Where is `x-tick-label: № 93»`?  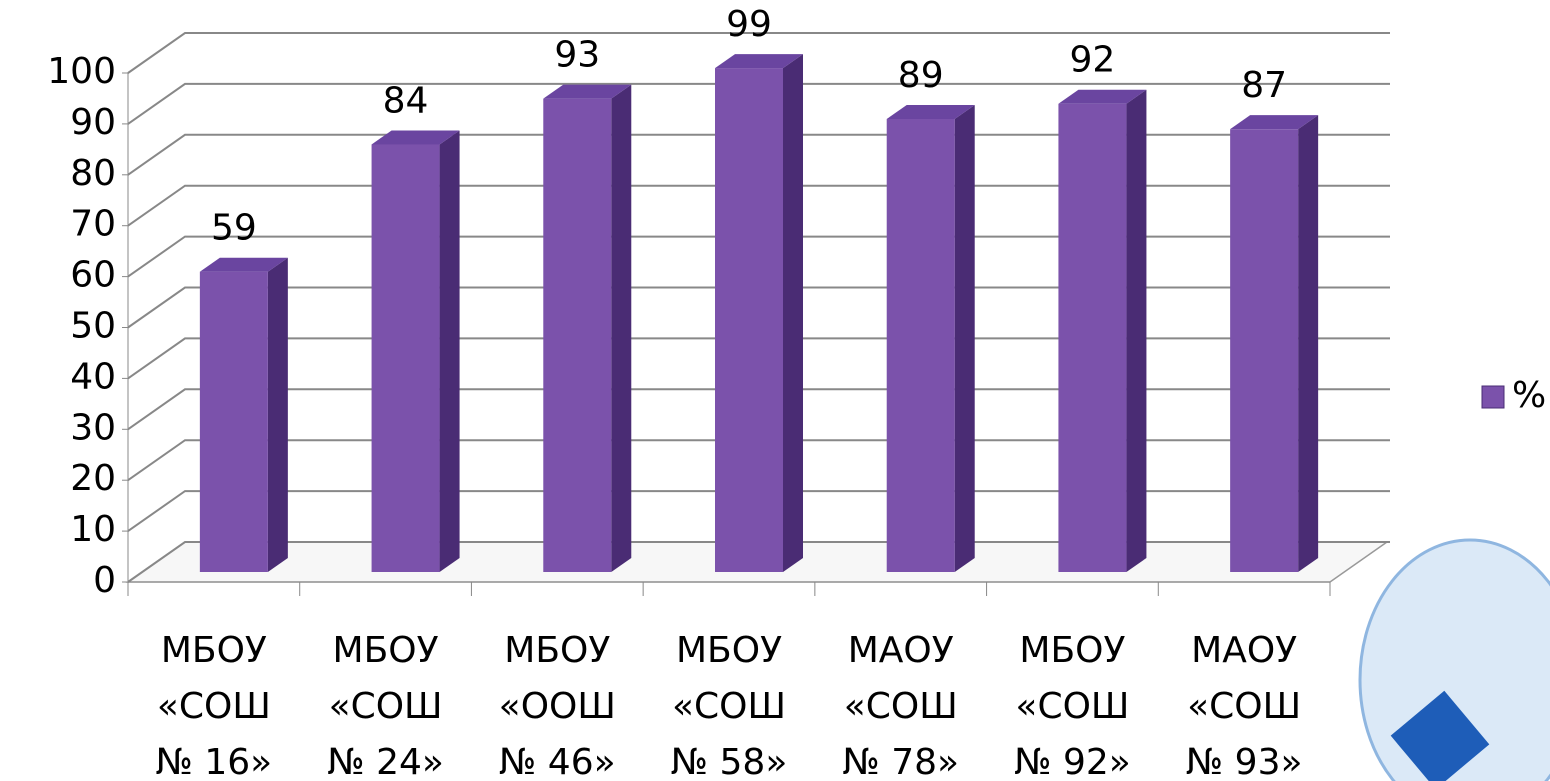
x-tick-label: № 93» is located at coordinates (1244, 761).